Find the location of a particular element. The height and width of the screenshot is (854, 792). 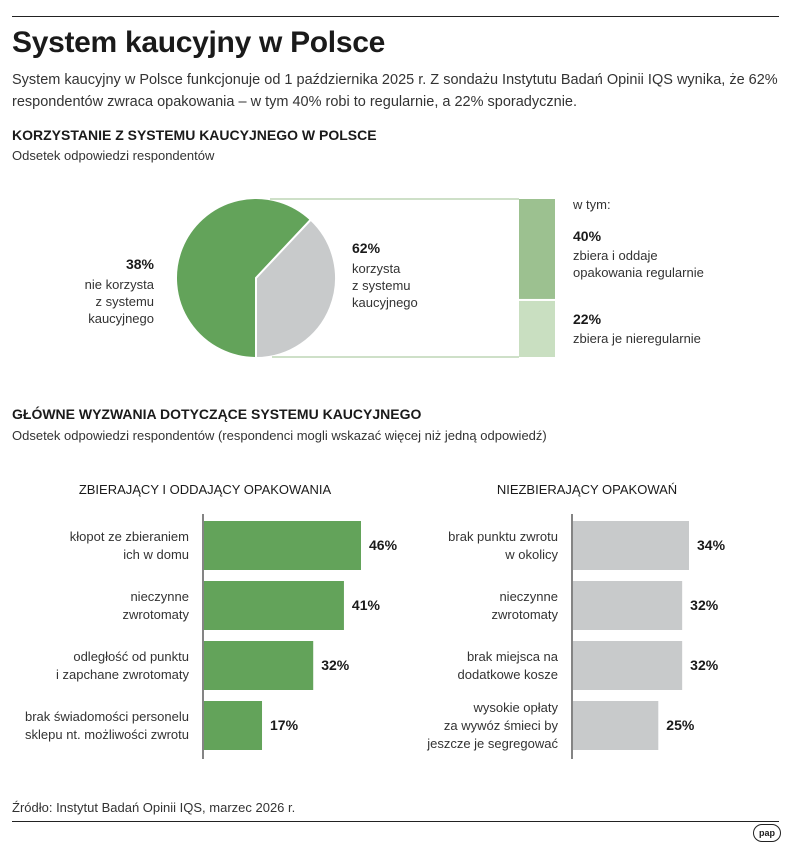

pie-label-yes-line3: kaucyjnego is located at coordinates (385, 302).